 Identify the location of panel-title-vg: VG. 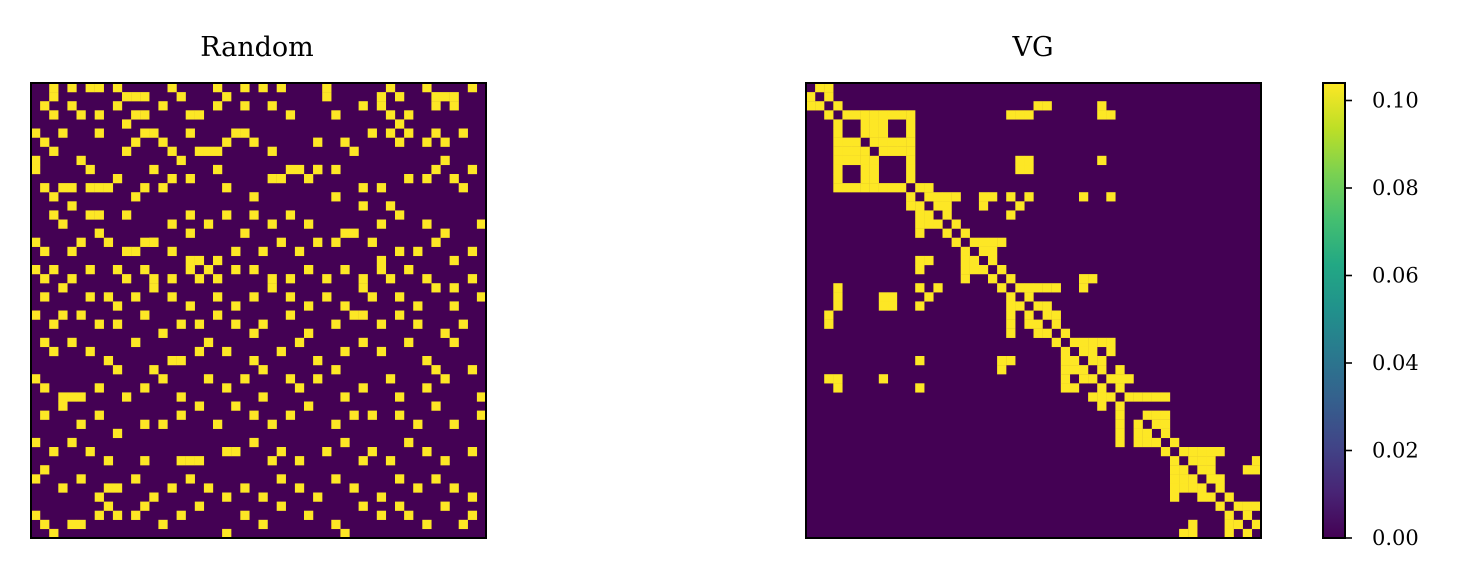
(1032, 47).